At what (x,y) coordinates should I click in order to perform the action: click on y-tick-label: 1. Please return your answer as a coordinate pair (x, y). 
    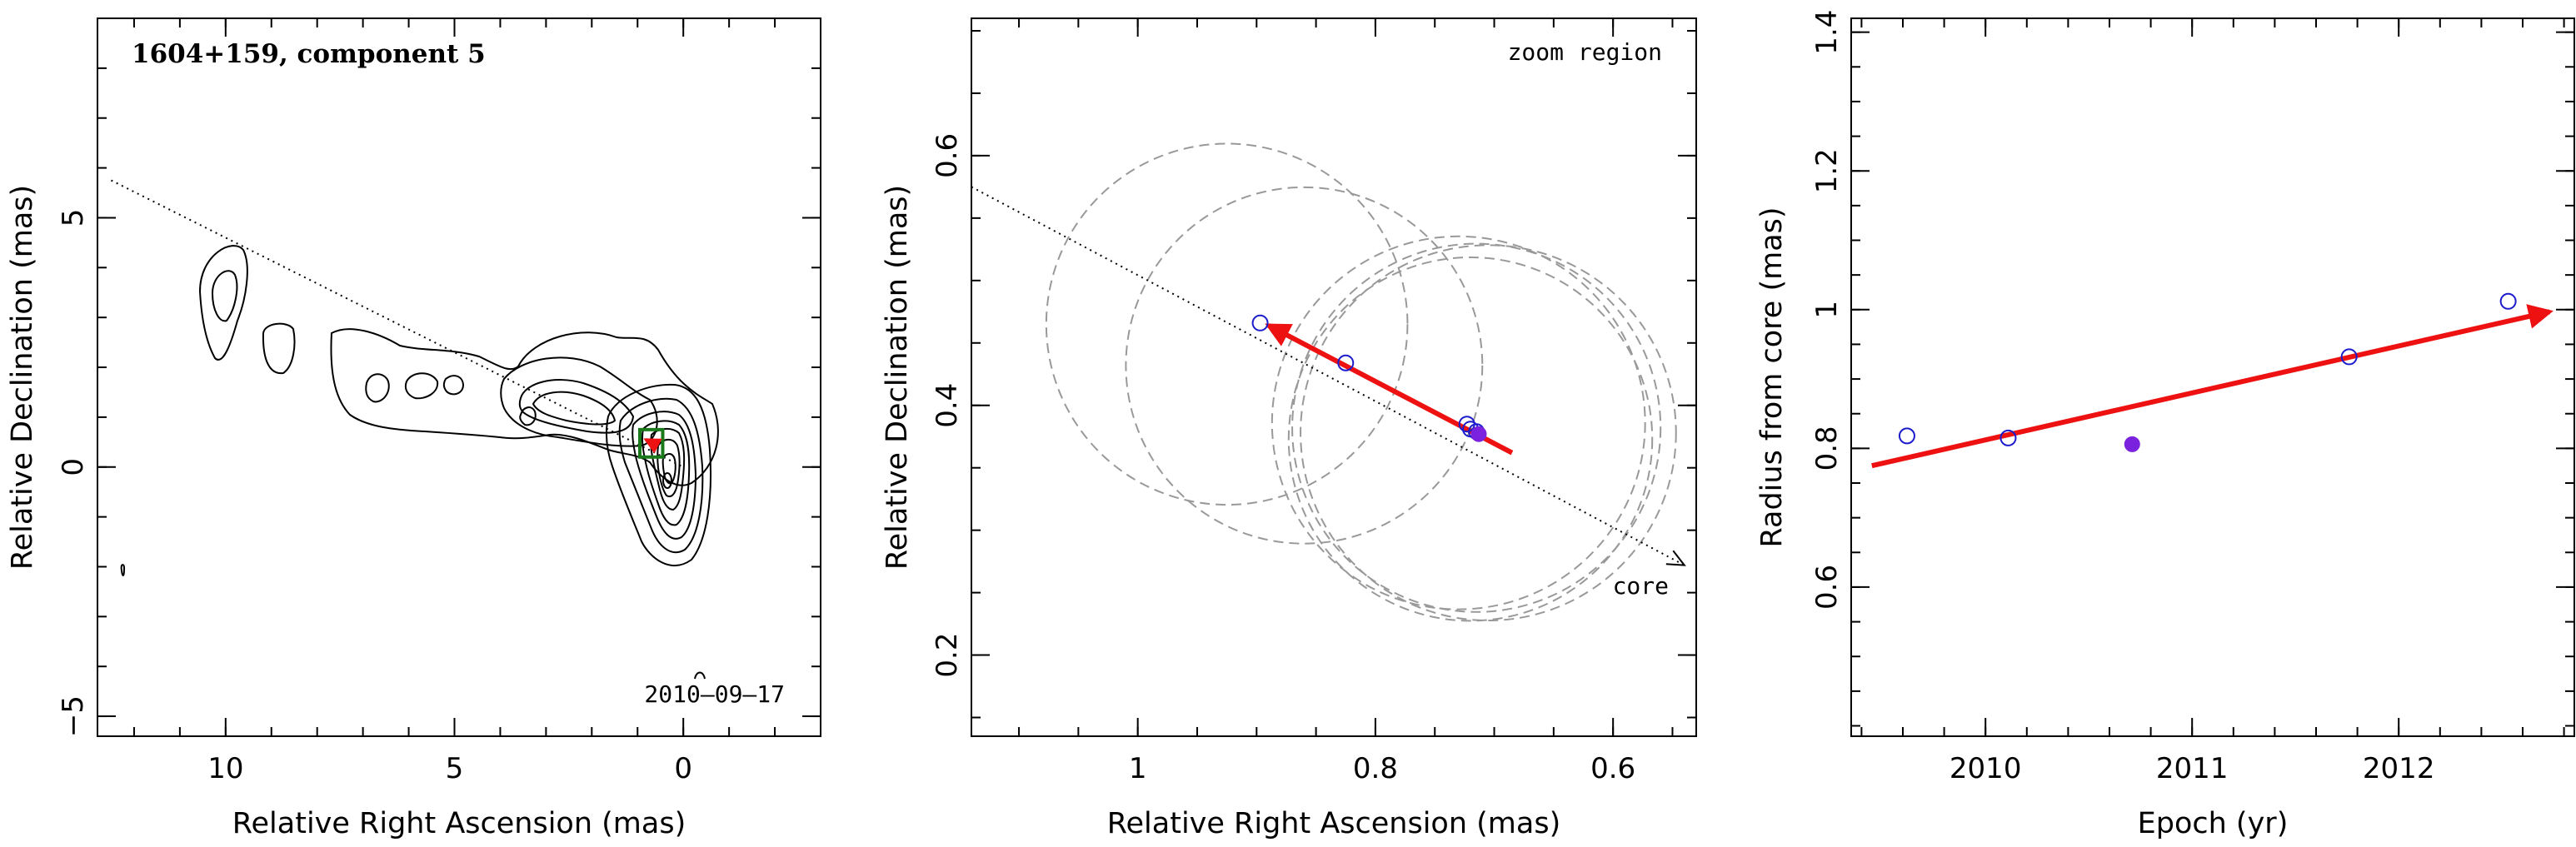
    Looking at the image, I should click on (1827, 310).